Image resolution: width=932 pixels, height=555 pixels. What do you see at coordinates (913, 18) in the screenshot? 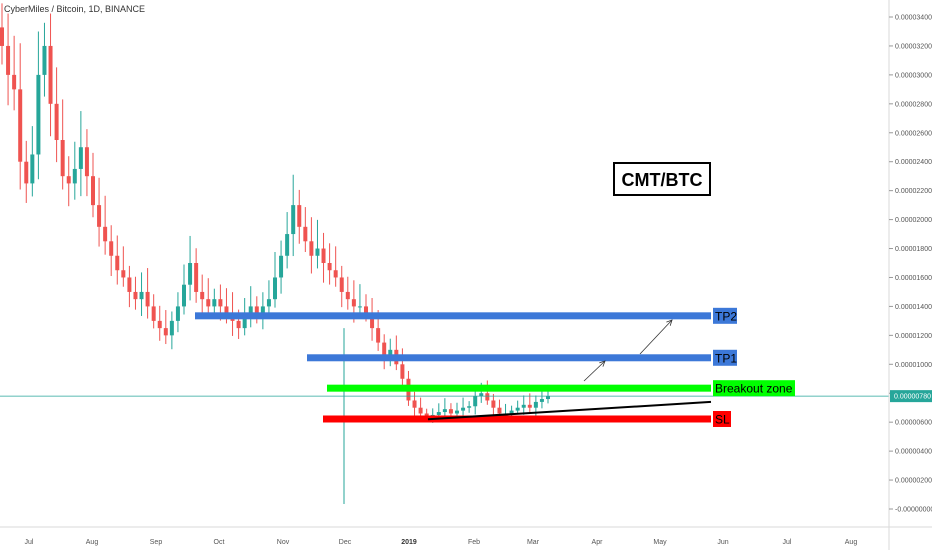
I see `price-tick-label: 0.00003400` at bounding box center [913, 18].